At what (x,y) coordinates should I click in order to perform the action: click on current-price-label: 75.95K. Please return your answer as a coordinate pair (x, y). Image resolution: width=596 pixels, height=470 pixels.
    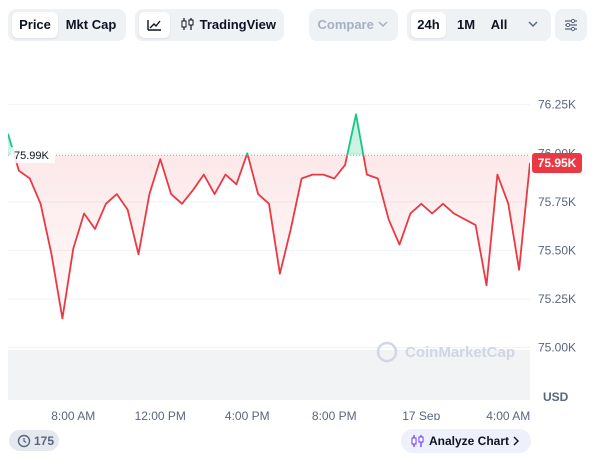
    Looking at the image, I should click on (557, 163).